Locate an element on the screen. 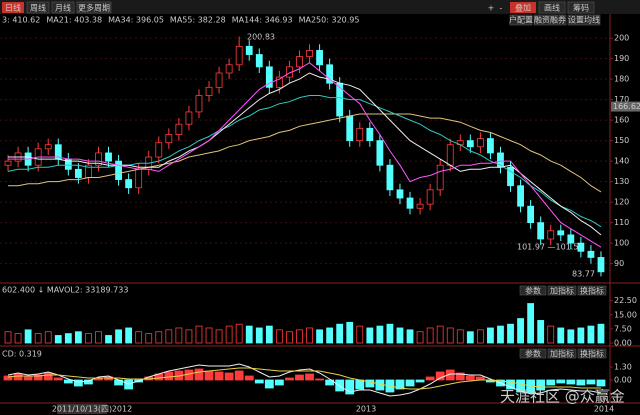 This screenshot has height=415, width=640. tab: 更多周期 is located at coordinates (94, 8).